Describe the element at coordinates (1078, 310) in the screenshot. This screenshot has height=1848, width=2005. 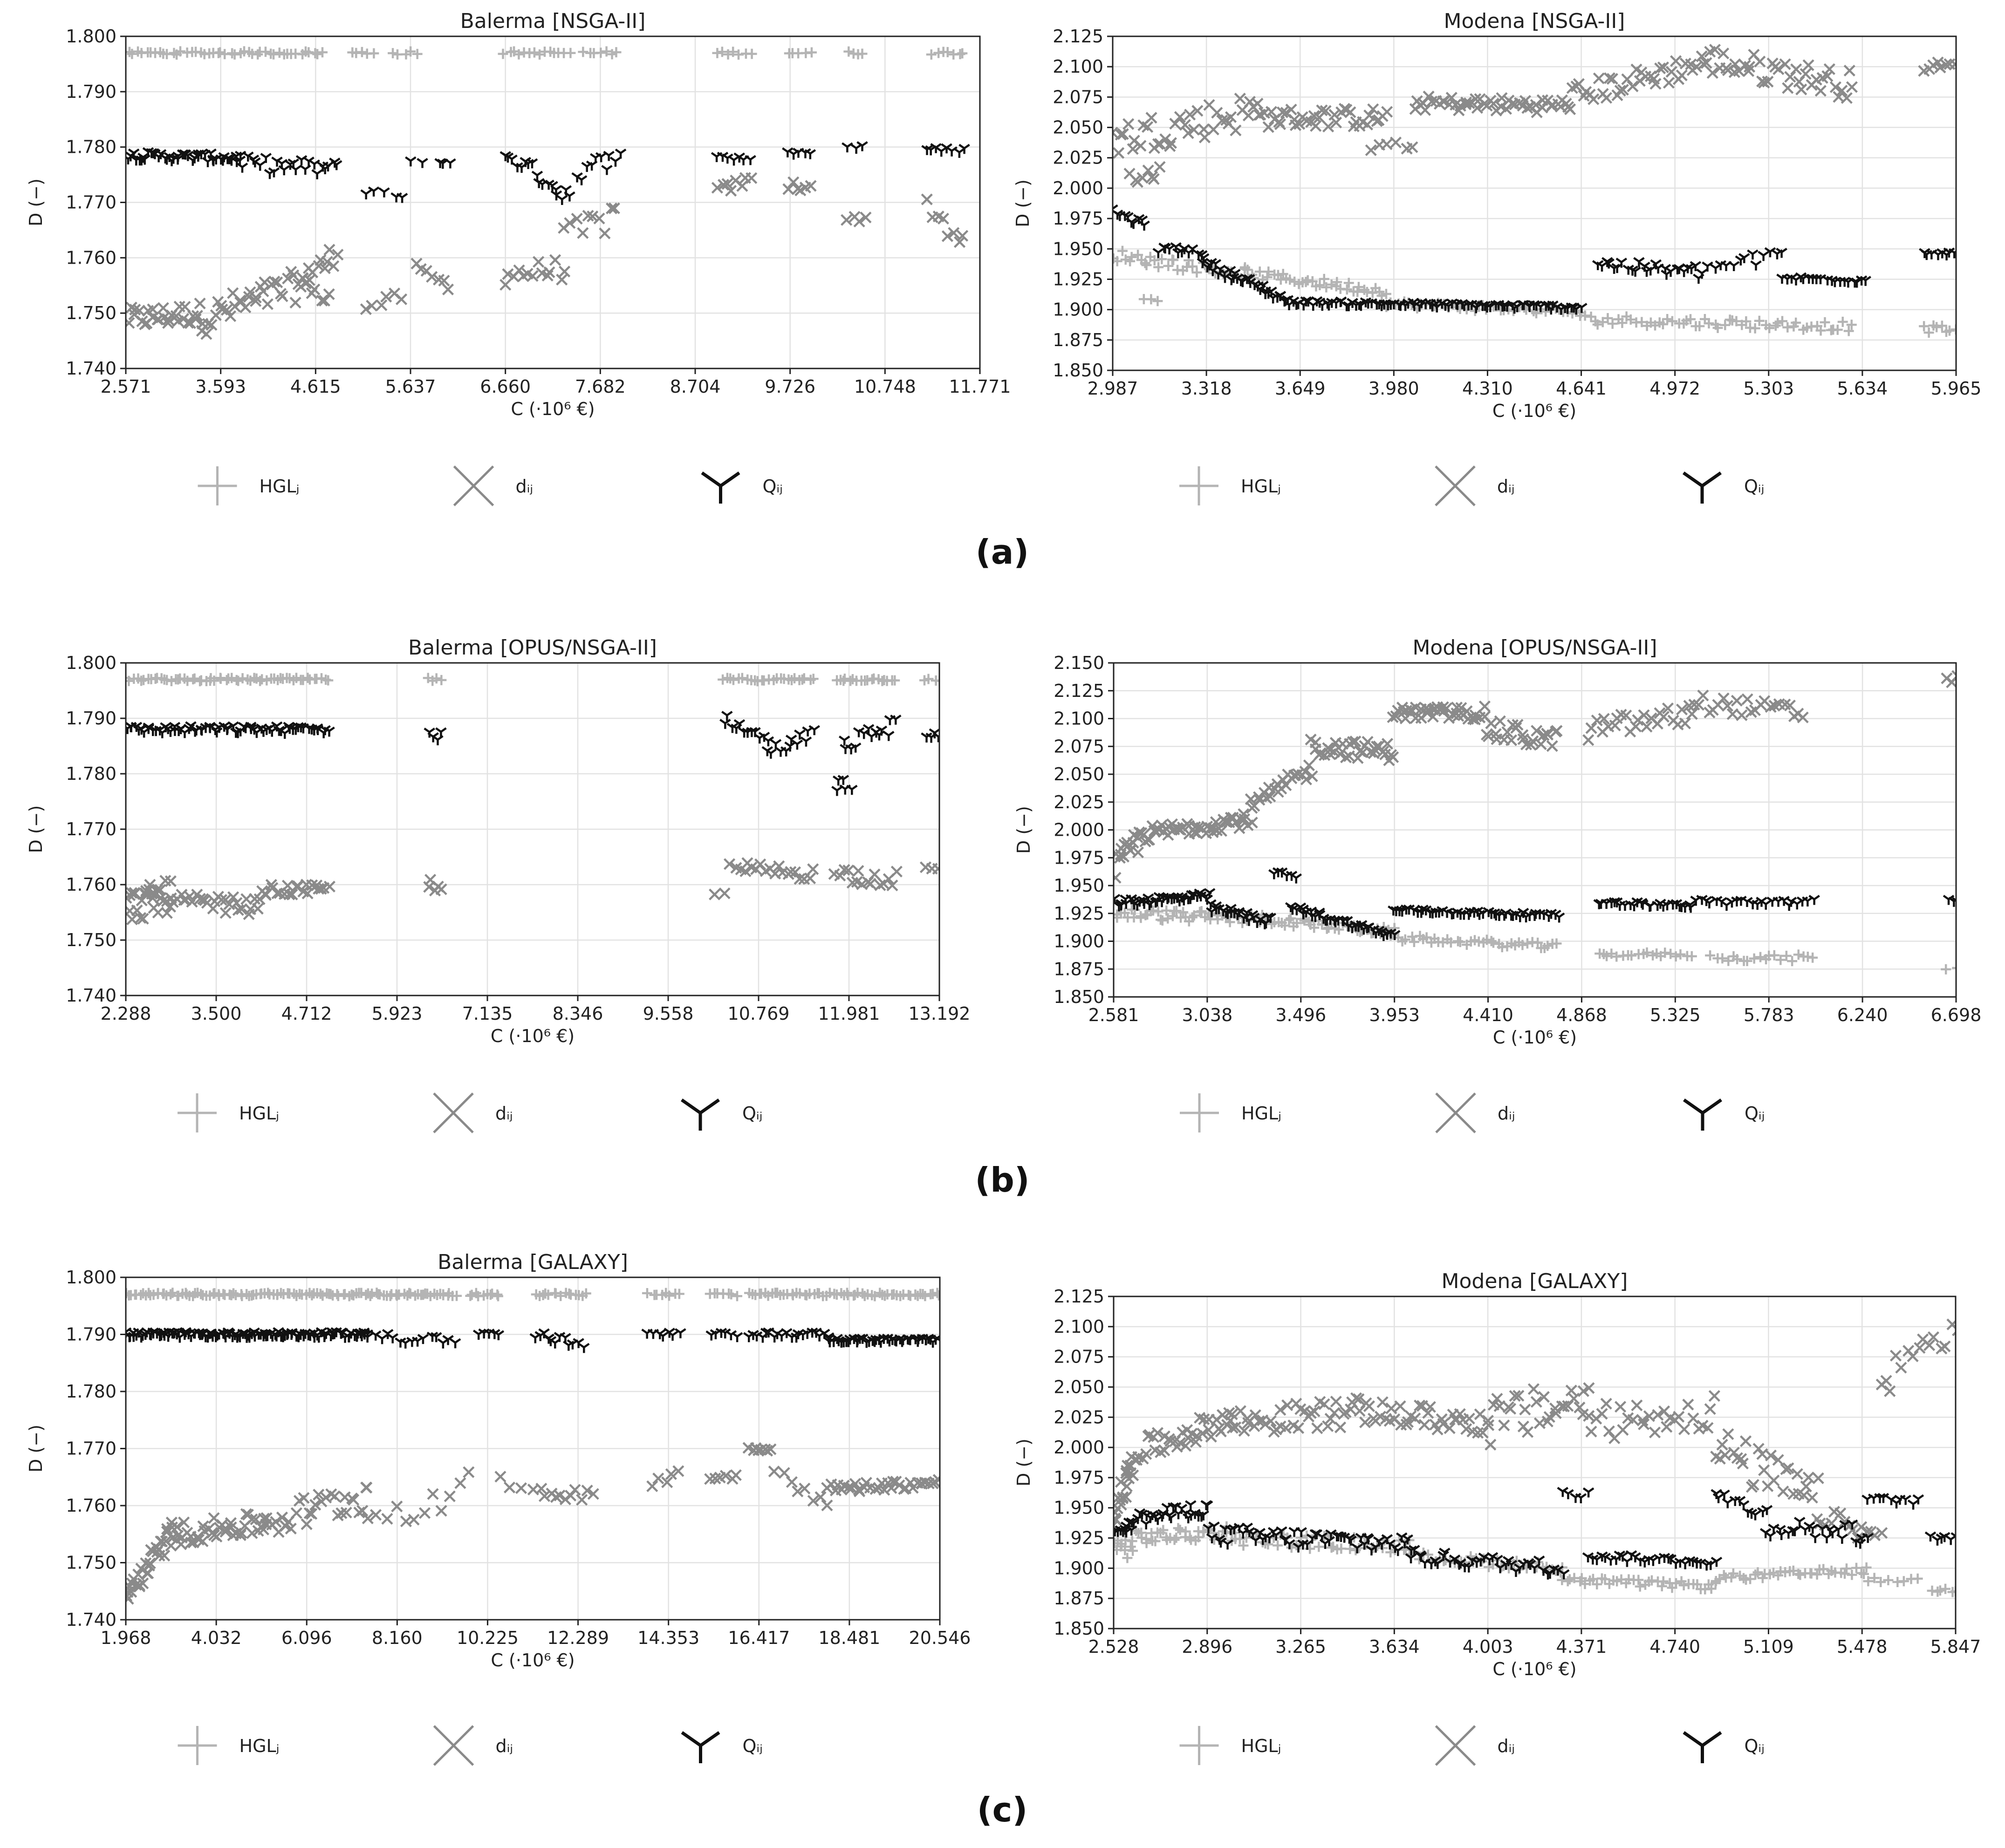
I see `y-tick-label: 1.900` at that location.